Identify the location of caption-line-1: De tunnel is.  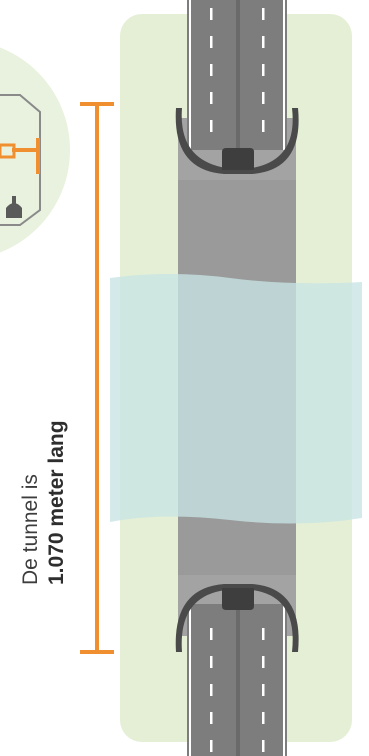
(30, 529).